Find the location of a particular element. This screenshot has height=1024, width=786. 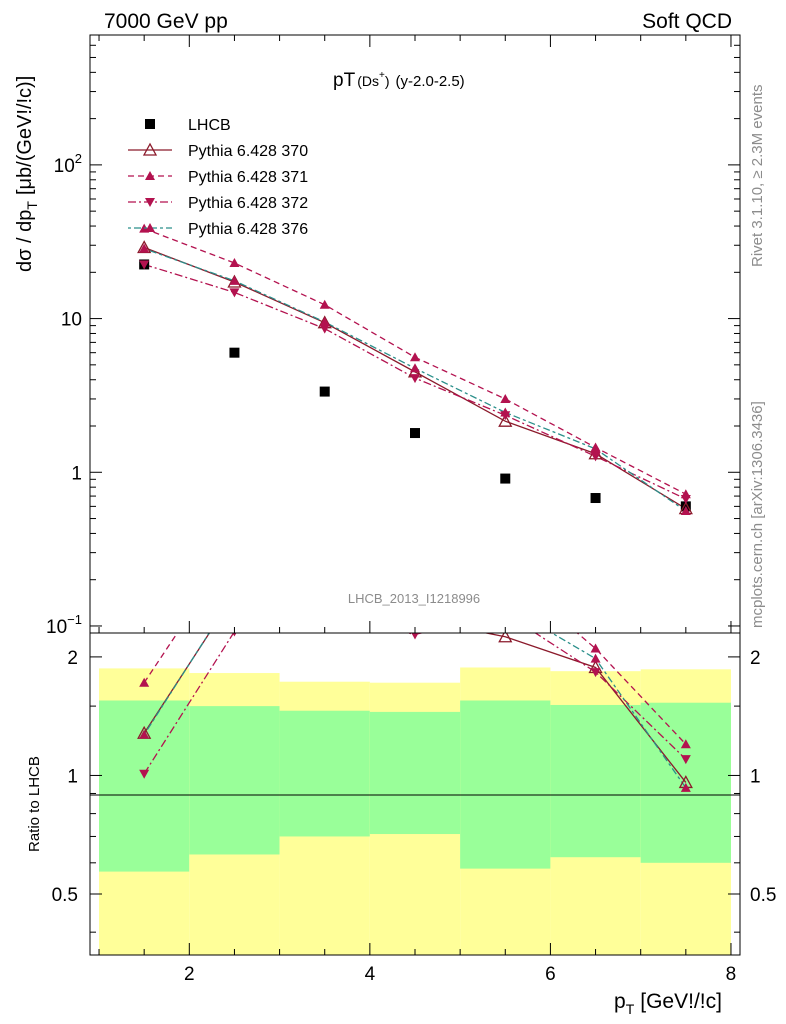

header-right: Soft QCD is located at coordinates (687, 21).